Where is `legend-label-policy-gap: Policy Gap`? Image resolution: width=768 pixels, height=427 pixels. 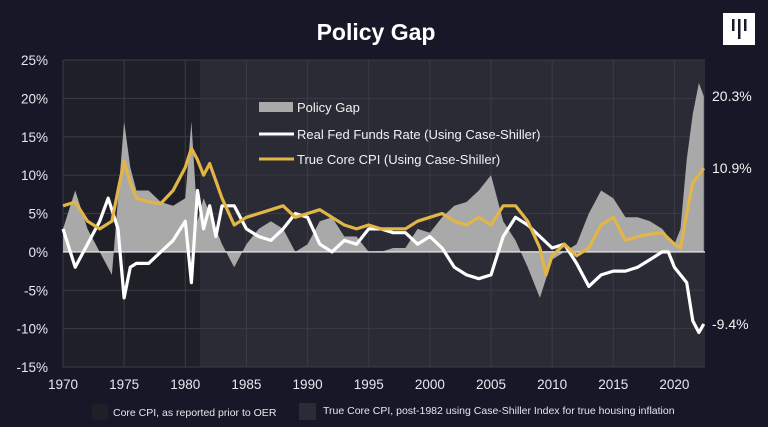 legend-label-policy-gap: Policy Gap is located at coordinates (328, 107).